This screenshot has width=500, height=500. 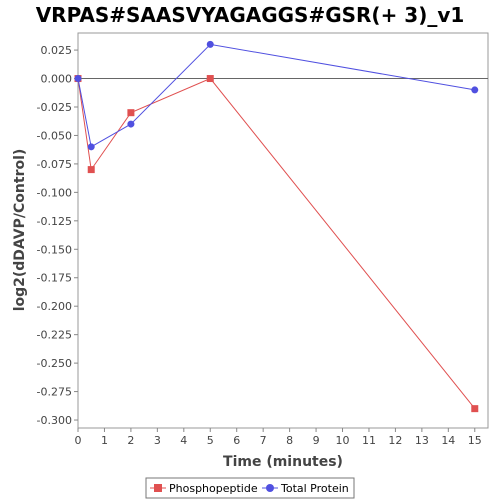 What do you see at coordinates (250, 15) in the screenshot?
I see `chart-title: VRPAS#SAASVYAGAGGS#GSR(+ 3)_v1` at bounding box center [250, 15].